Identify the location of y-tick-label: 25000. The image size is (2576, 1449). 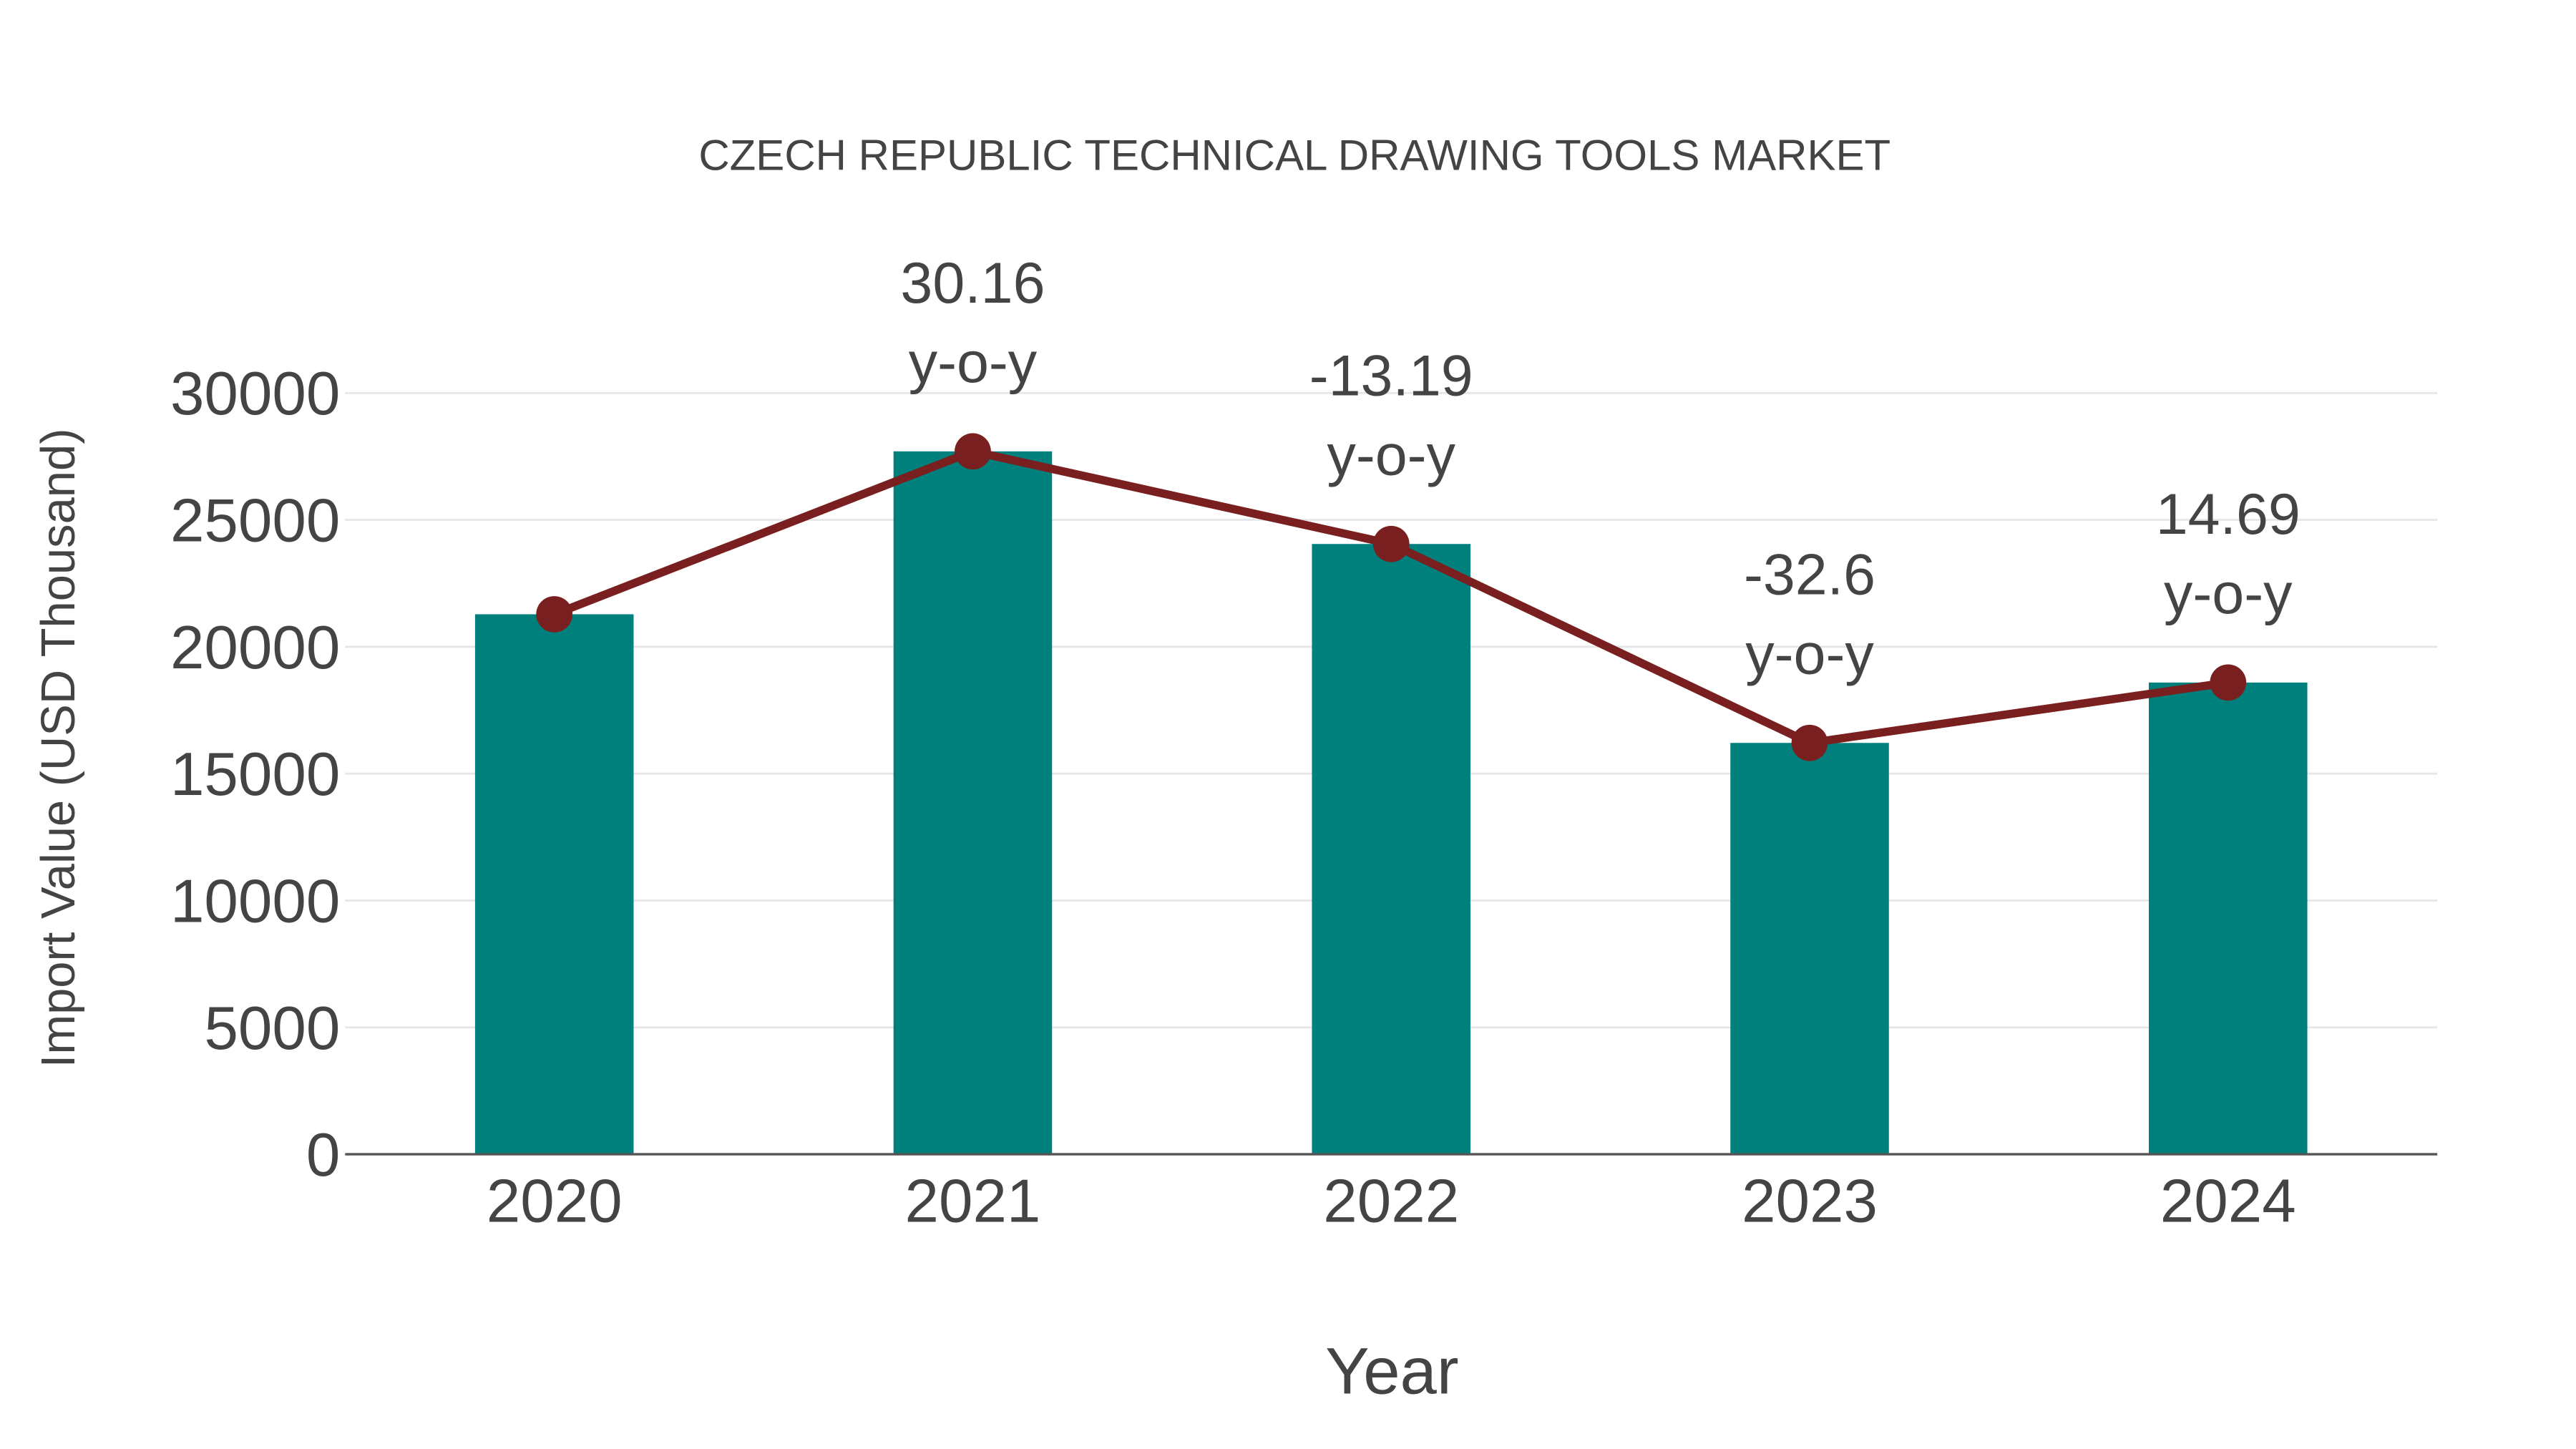
(255, 521).